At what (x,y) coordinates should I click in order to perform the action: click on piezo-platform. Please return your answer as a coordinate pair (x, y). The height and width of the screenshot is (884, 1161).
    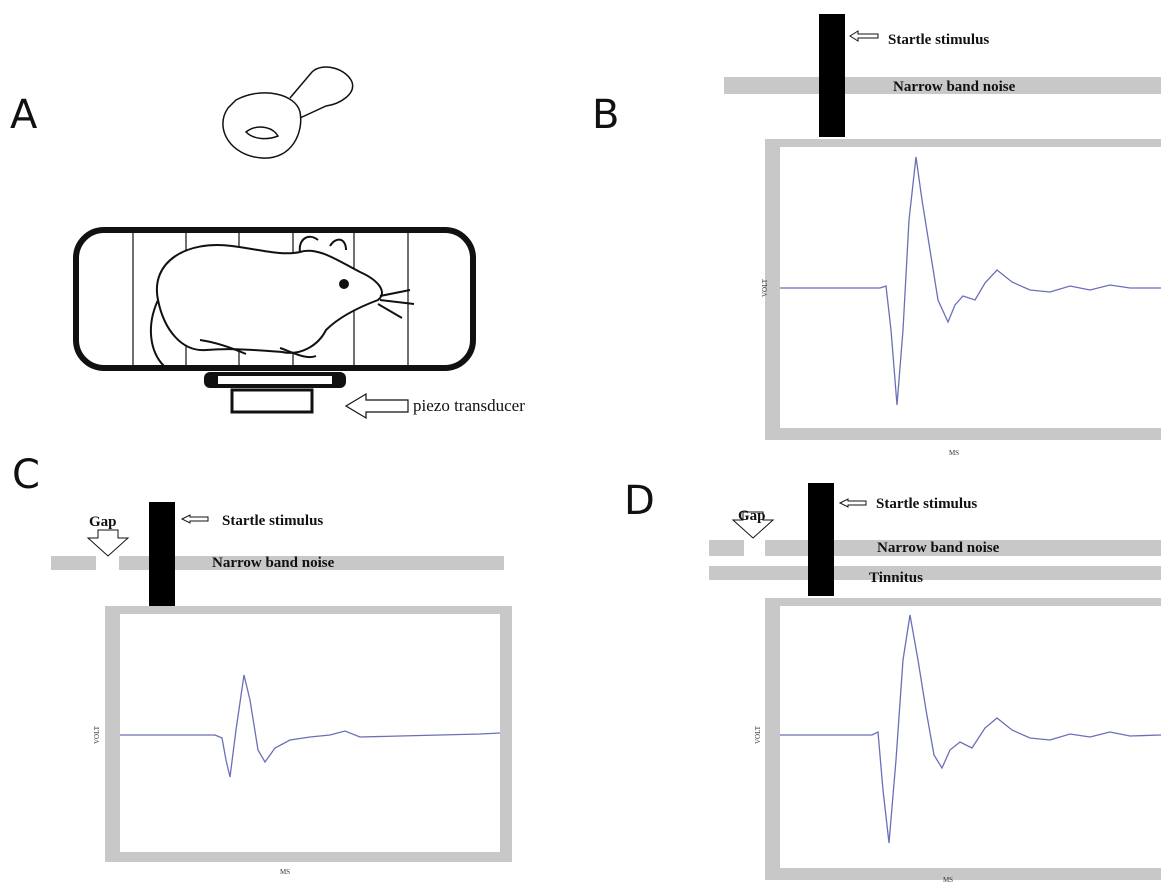
    Looking at the image, I should click on (275, 393).